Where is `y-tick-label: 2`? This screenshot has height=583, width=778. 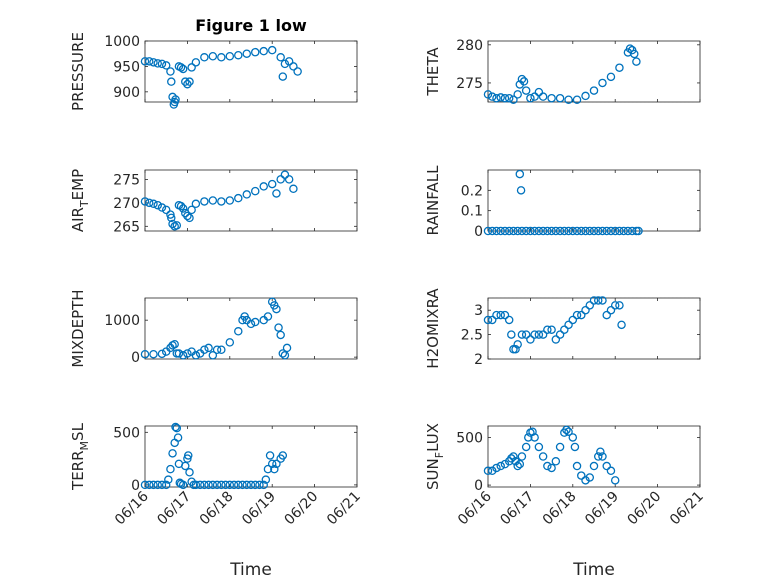
y-tick-label: 2 is located at coordinates (478, 360).